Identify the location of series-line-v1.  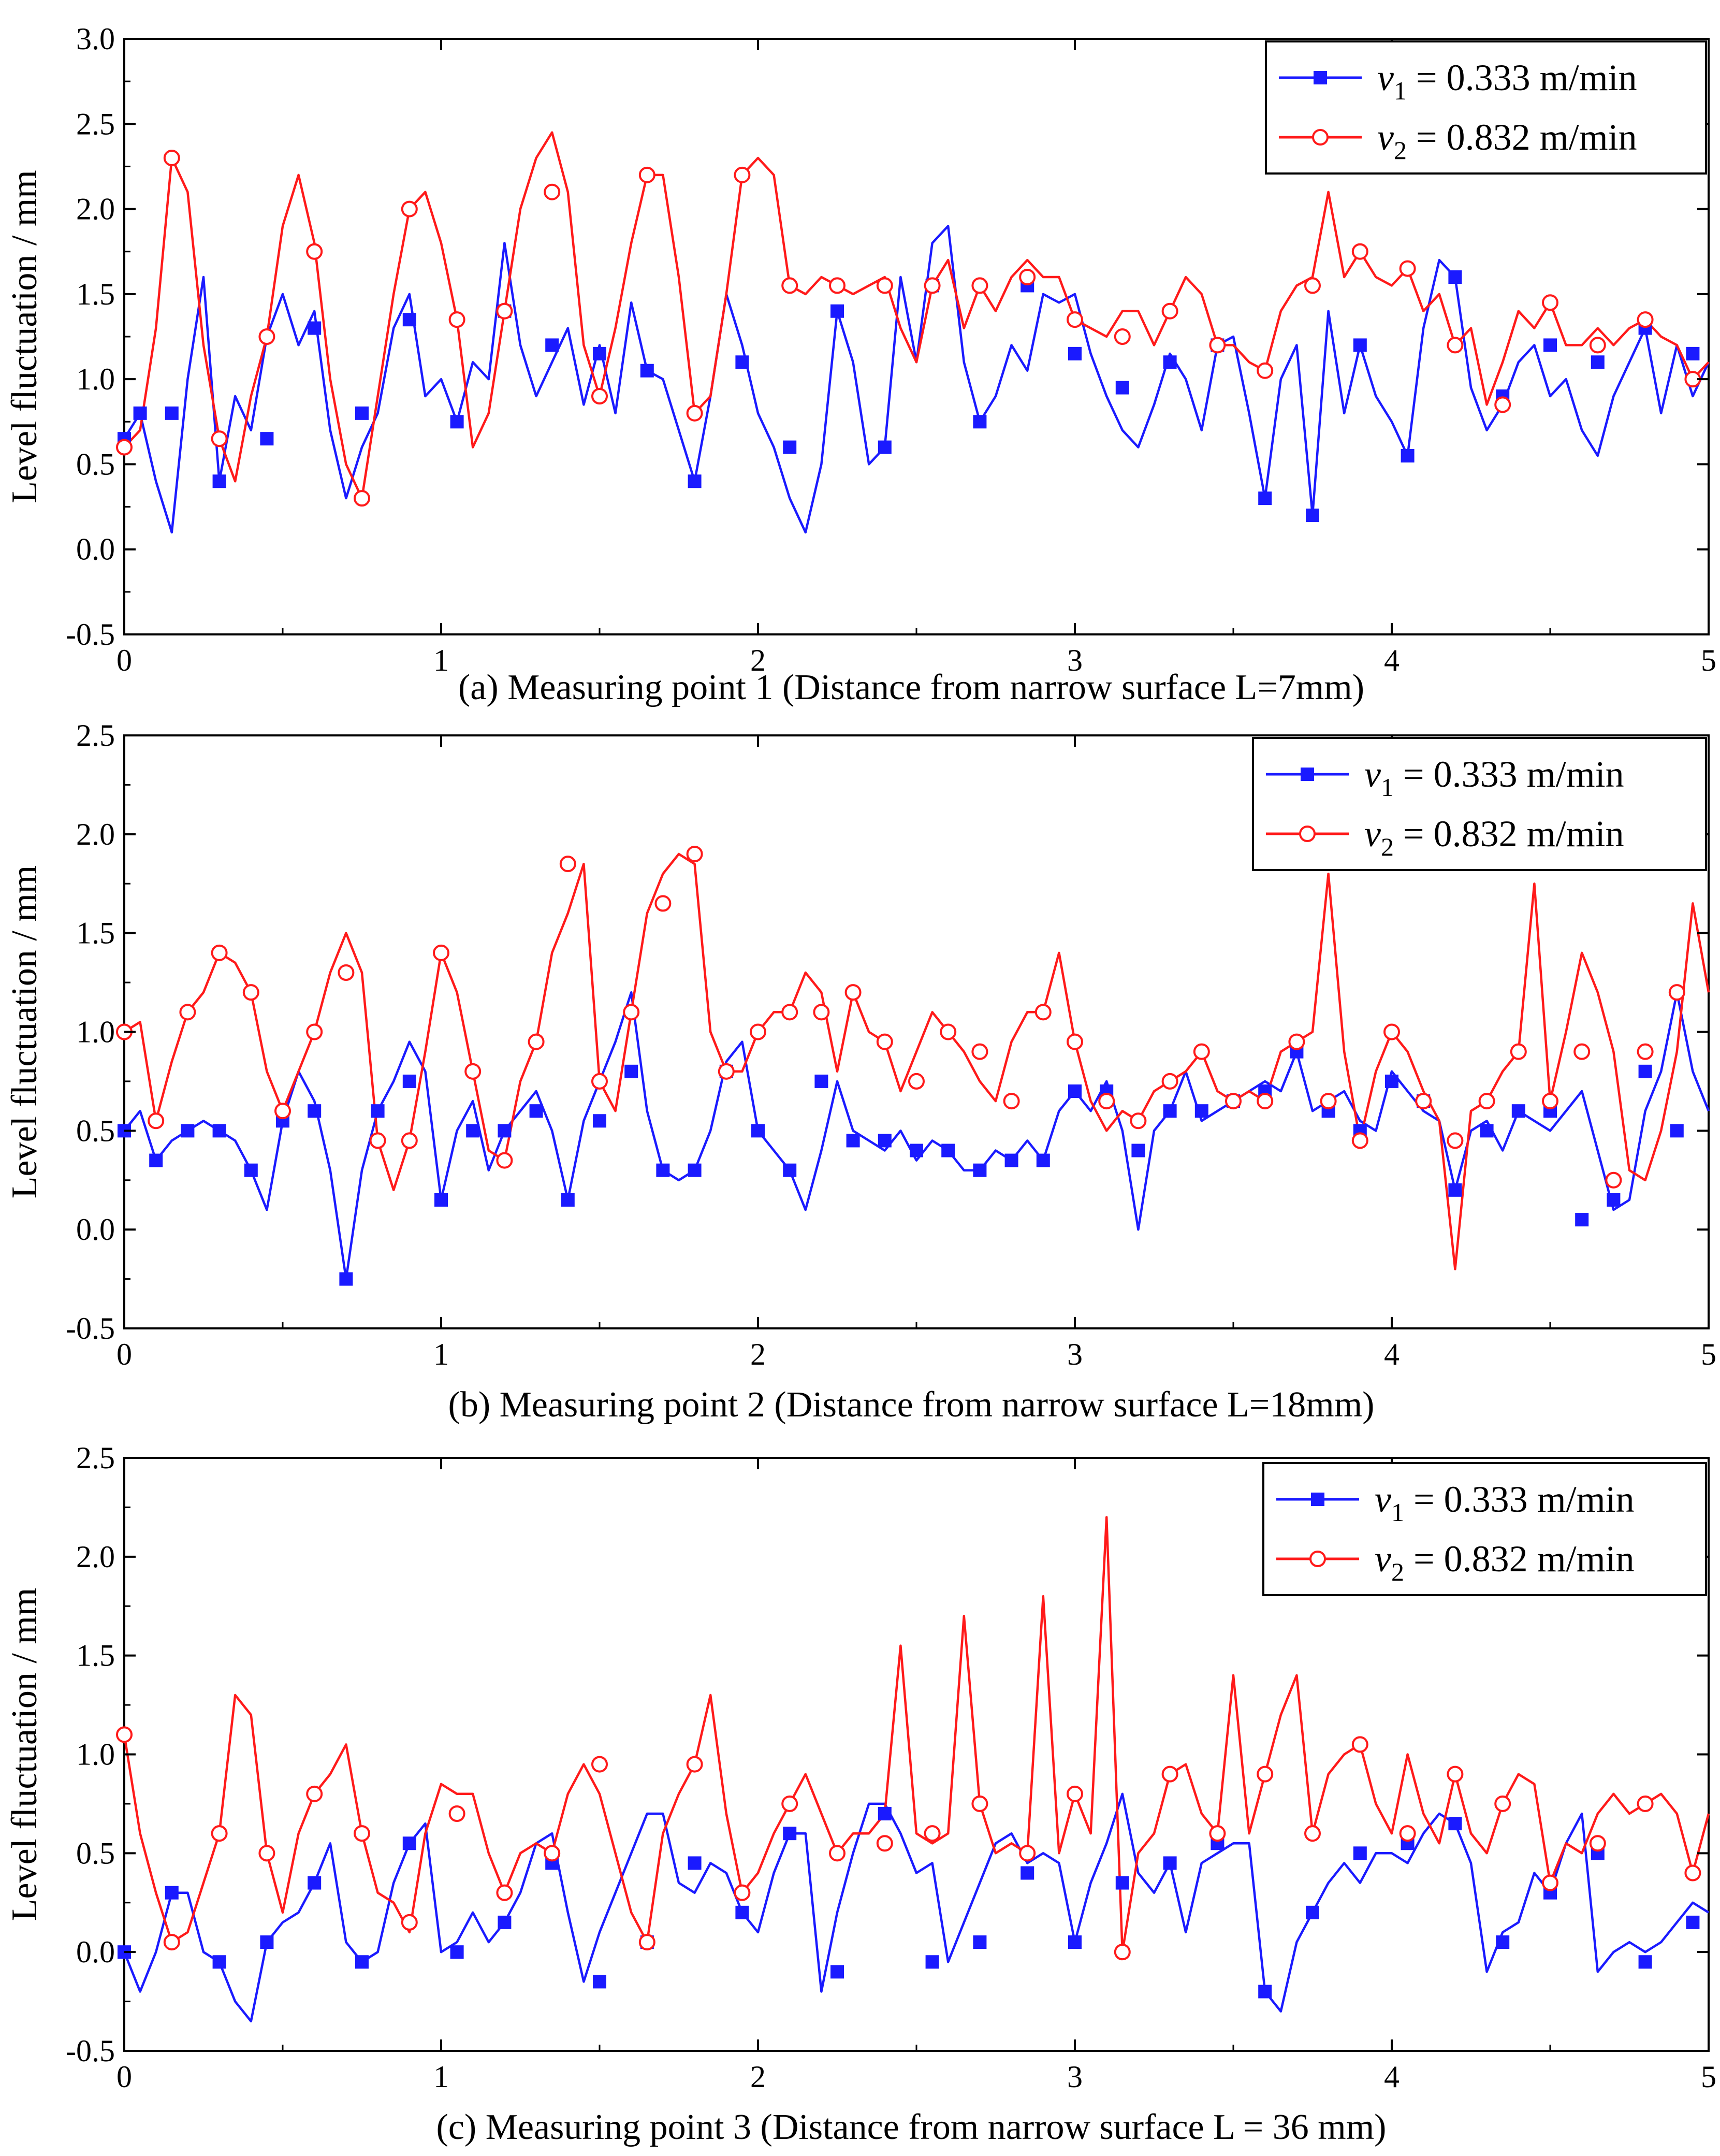
(916, 1135).